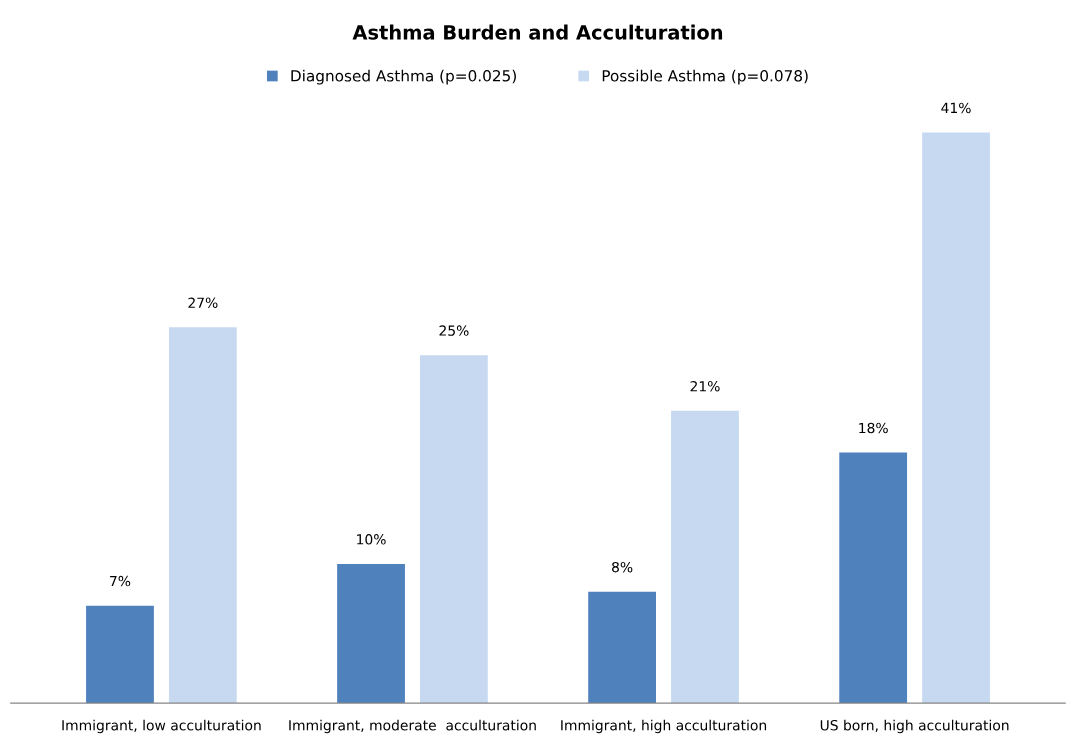 This screenshot has height=756, width=1076. What do you see at coordinates (956, 108) in the screenshot?
I see `data-label: 41%` at bounding box center [956, 108].